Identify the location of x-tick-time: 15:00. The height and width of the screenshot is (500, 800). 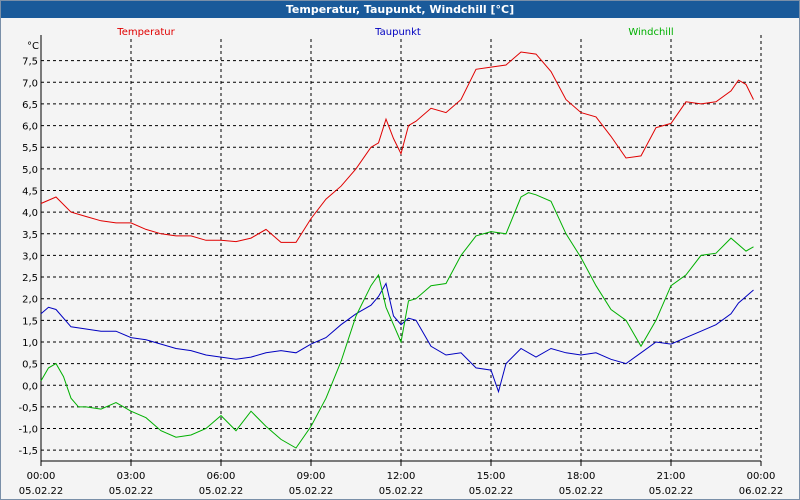
(491, 476).